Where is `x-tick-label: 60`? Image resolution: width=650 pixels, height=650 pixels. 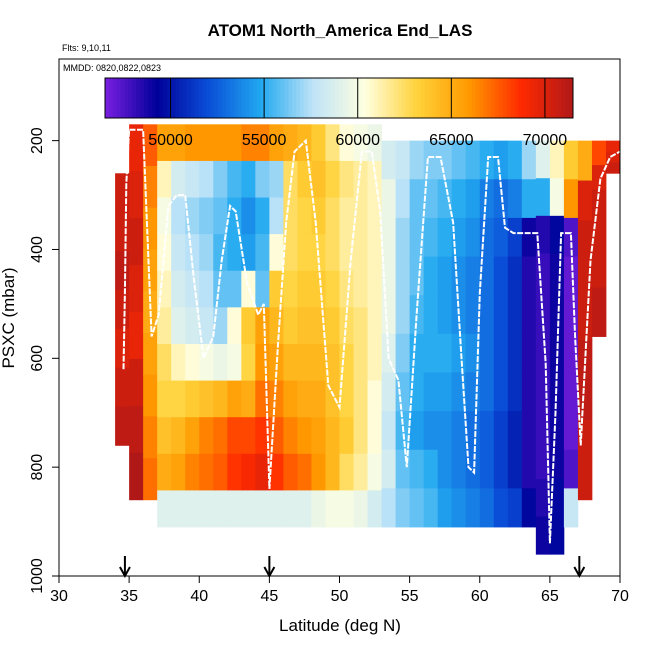
x-tick-label: 60 is located at coordinates (480, 596).